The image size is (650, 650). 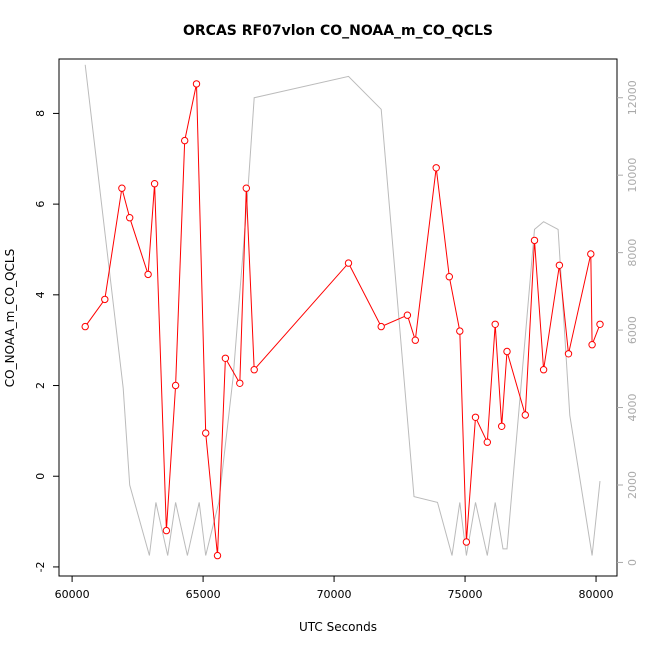 I want to click on y2-tick-label: 12000, so click(x=632, y=97).